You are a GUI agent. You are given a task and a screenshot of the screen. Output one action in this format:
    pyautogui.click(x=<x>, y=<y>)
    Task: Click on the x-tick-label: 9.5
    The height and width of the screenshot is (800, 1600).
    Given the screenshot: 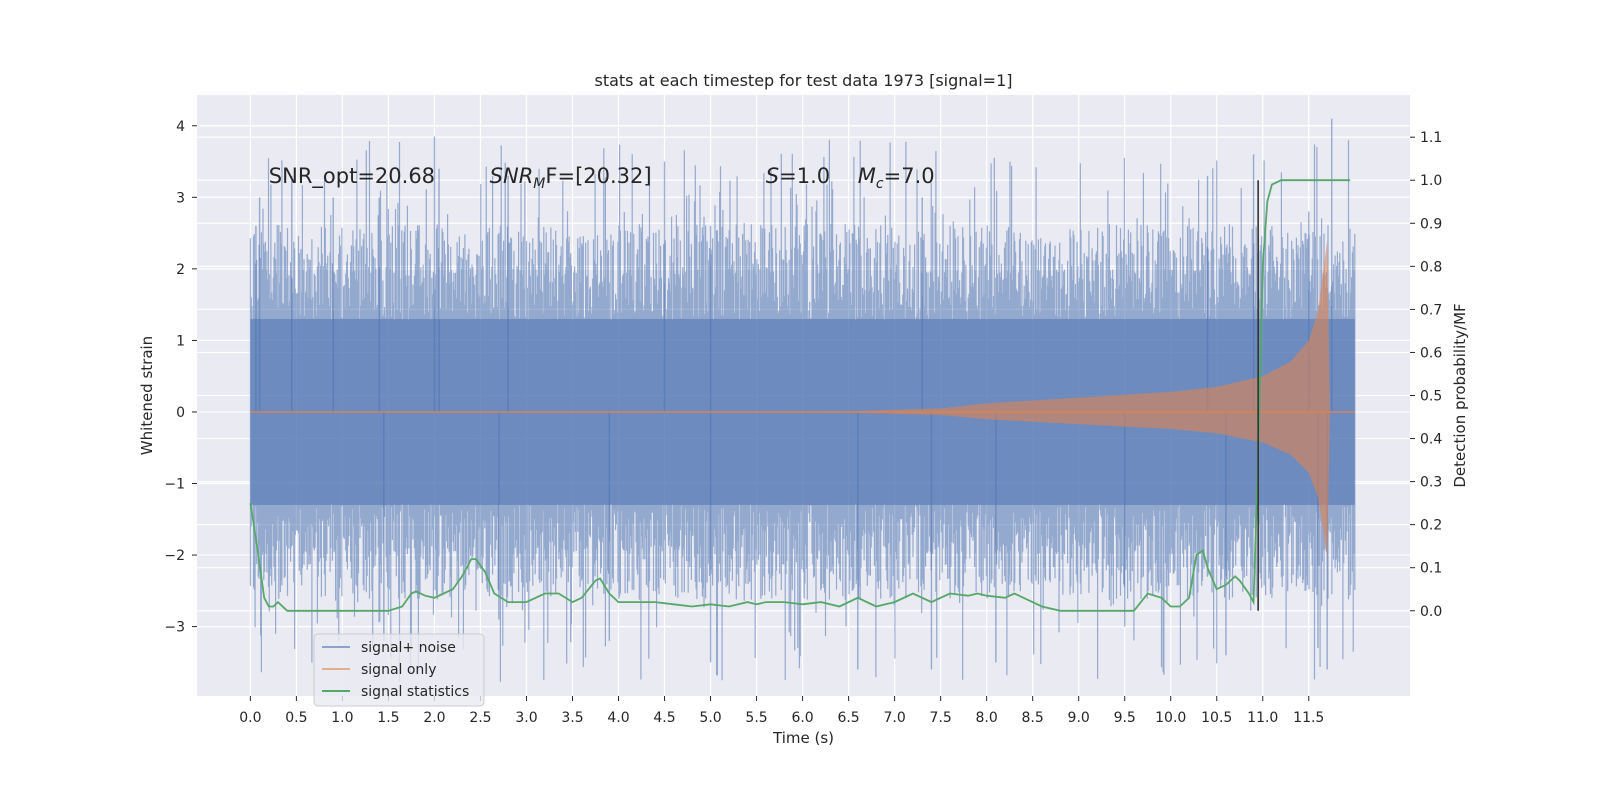 What is the action you would take?
    pyautogui.click(x=1125, y=718)
    